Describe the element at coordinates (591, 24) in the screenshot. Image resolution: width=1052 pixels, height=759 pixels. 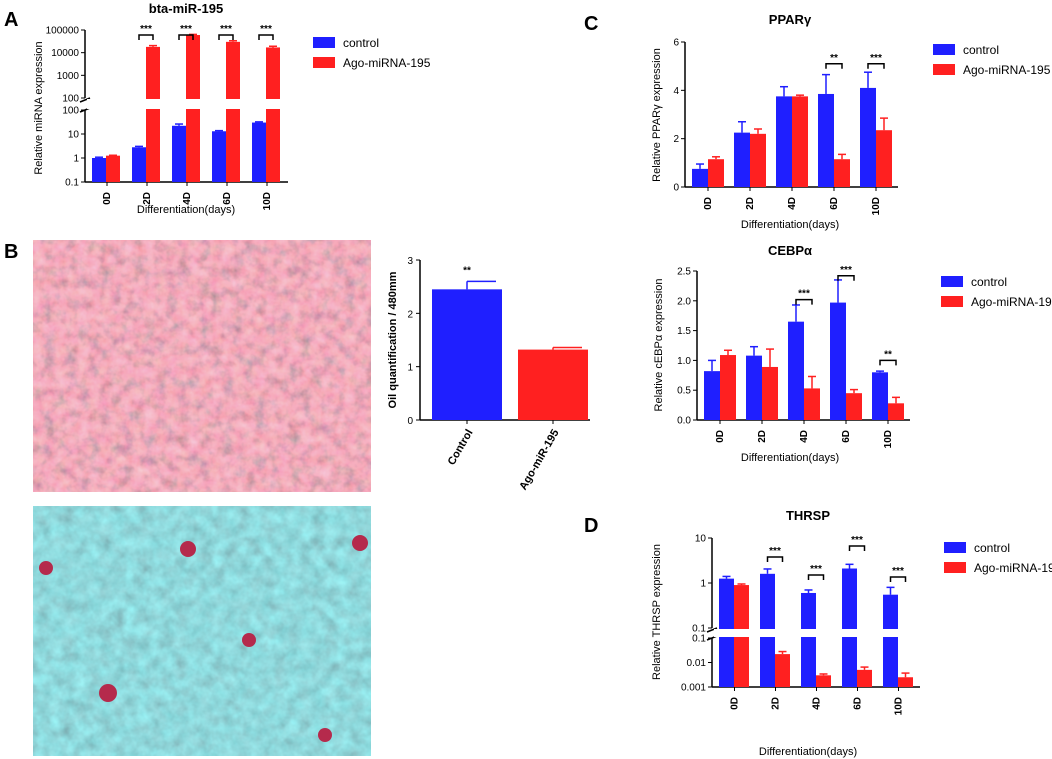
I see `panel-letter-c: C` at that location.